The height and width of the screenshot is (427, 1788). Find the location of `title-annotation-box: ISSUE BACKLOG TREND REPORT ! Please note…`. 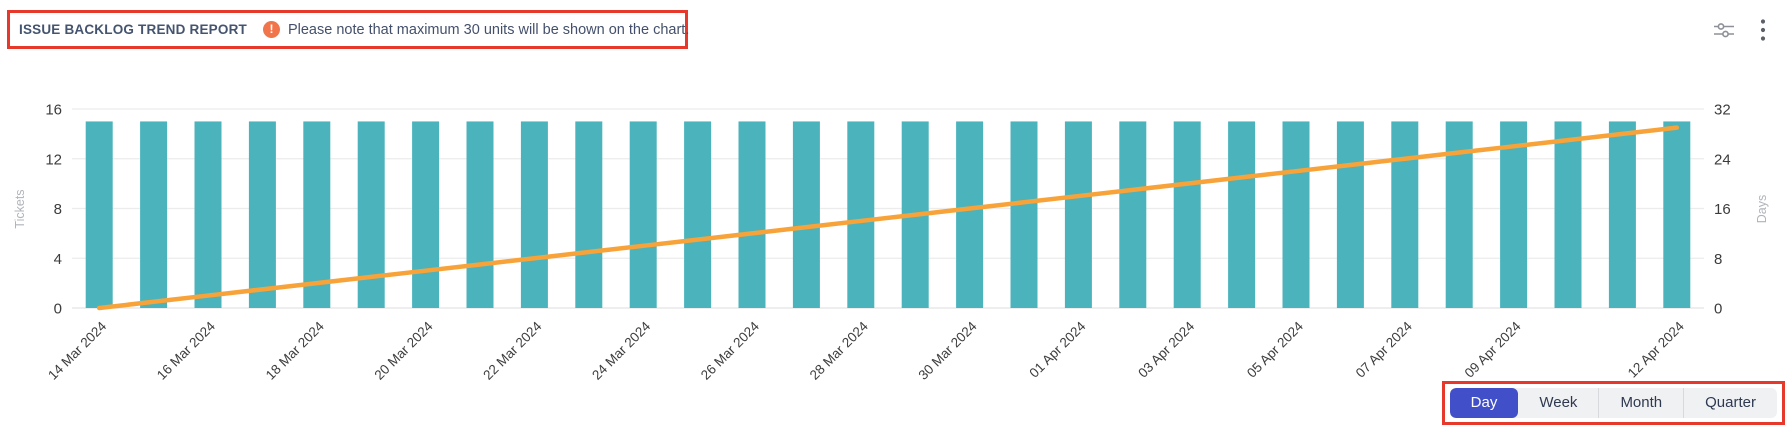

title-annotation-box: ISSUE BACKLOG TREND REPORT ! Please note… is located at coordinates (348, 29).